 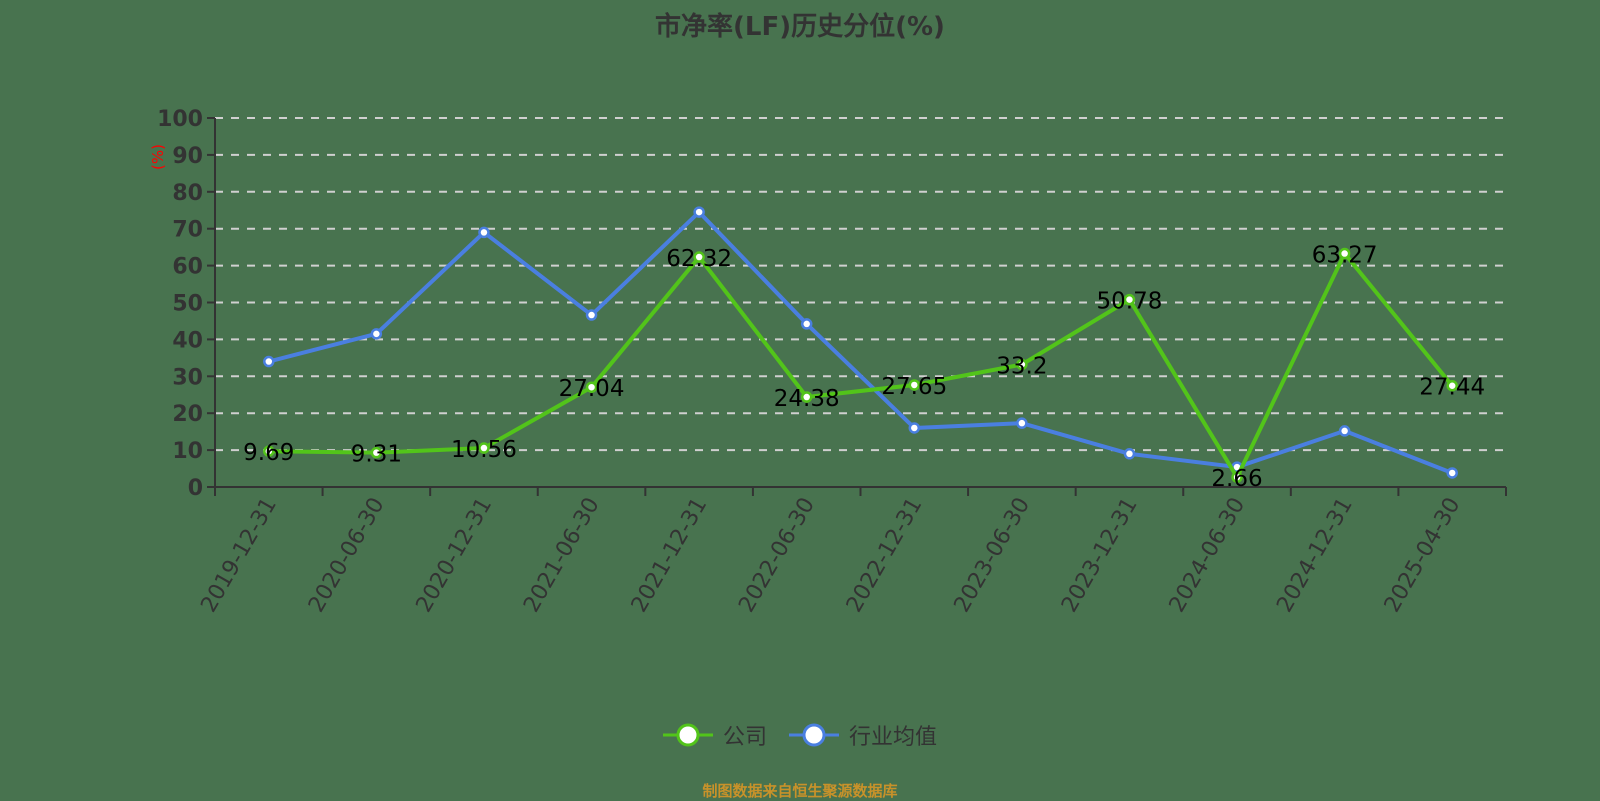 I want to click on x-tick-label: 2020-12-31, so click(x=455, y=555).